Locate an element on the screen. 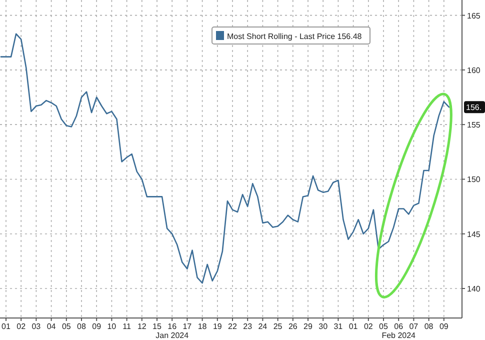 The height and width of the screenshot is (340, 485). text: 156. is located at coordinates (474, 107).